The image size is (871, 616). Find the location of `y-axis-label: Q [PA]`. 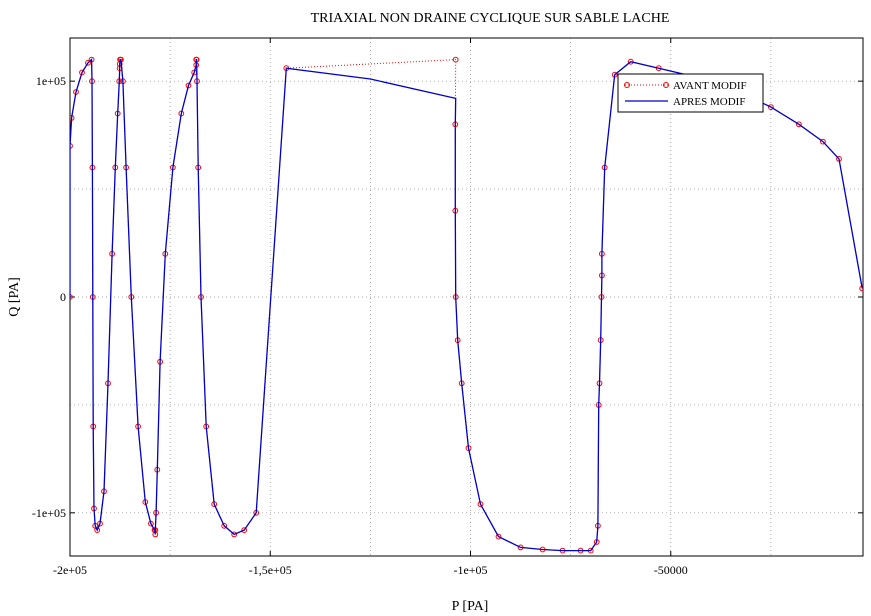

y-axis-label: Q [PA] is located at coordinates (14, 297).